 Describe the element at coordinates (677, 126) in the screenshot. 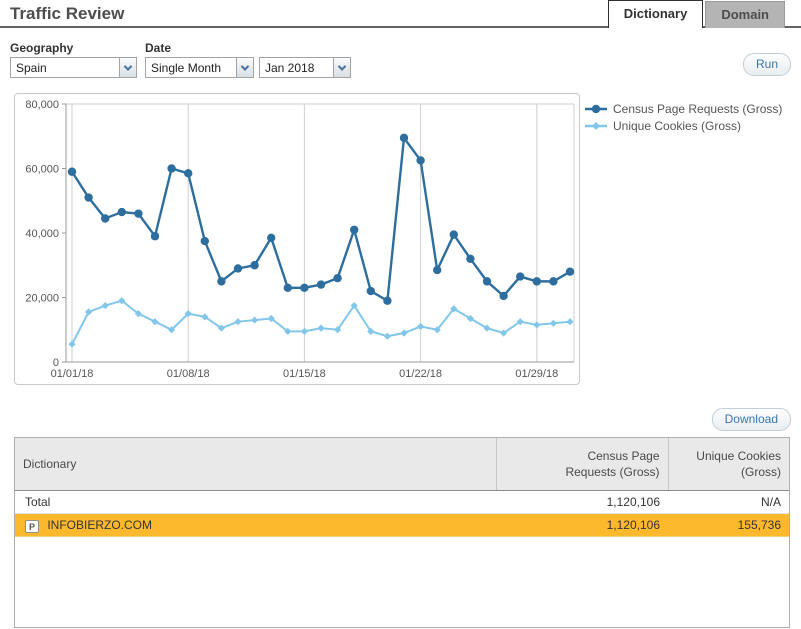

I see `legend-label: Unique Cookies (Gross)` at that location.